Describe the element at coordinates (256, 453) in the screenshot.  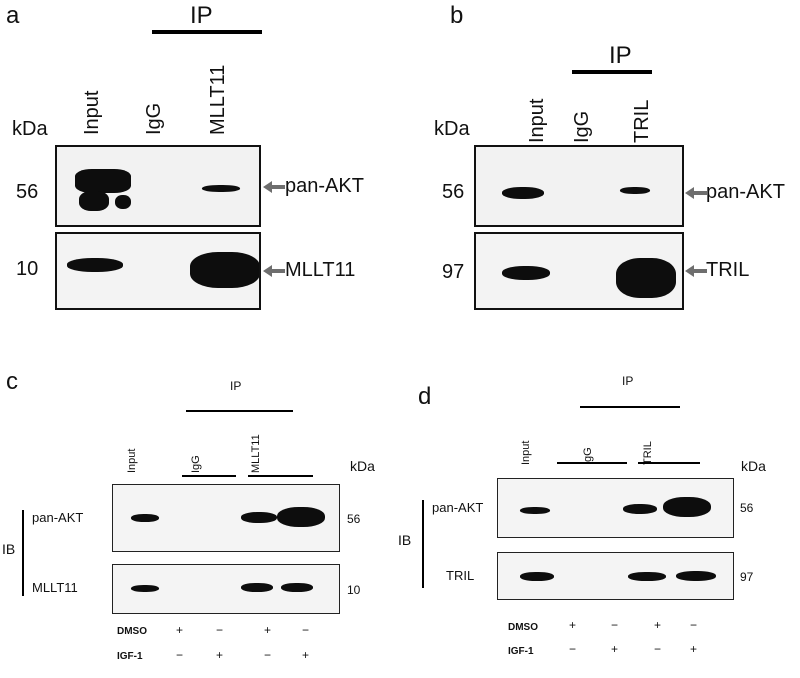
I see `lane-label-mllt11-c: MLLT11` at that location.